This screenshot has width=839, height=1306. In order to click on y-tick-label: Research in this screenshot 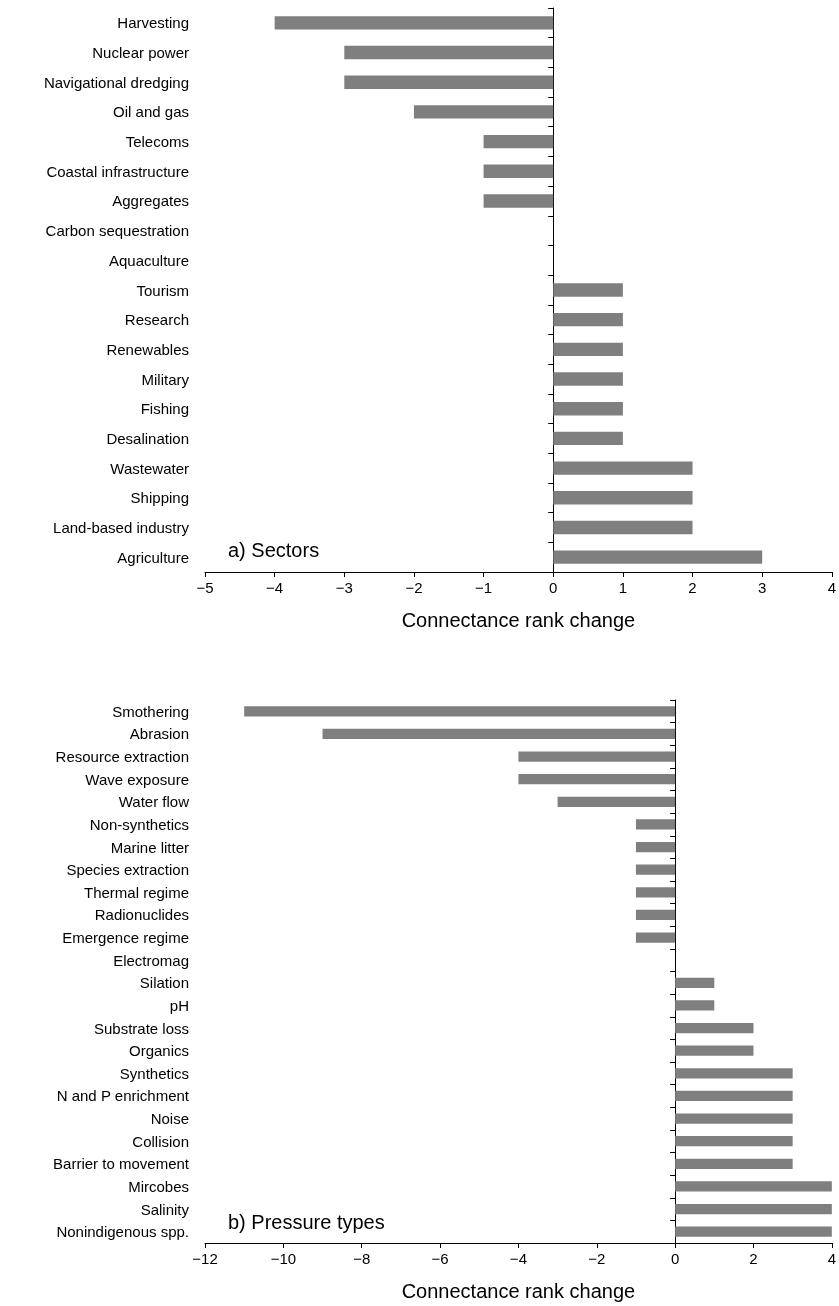, I will do `click(156, 320)`.